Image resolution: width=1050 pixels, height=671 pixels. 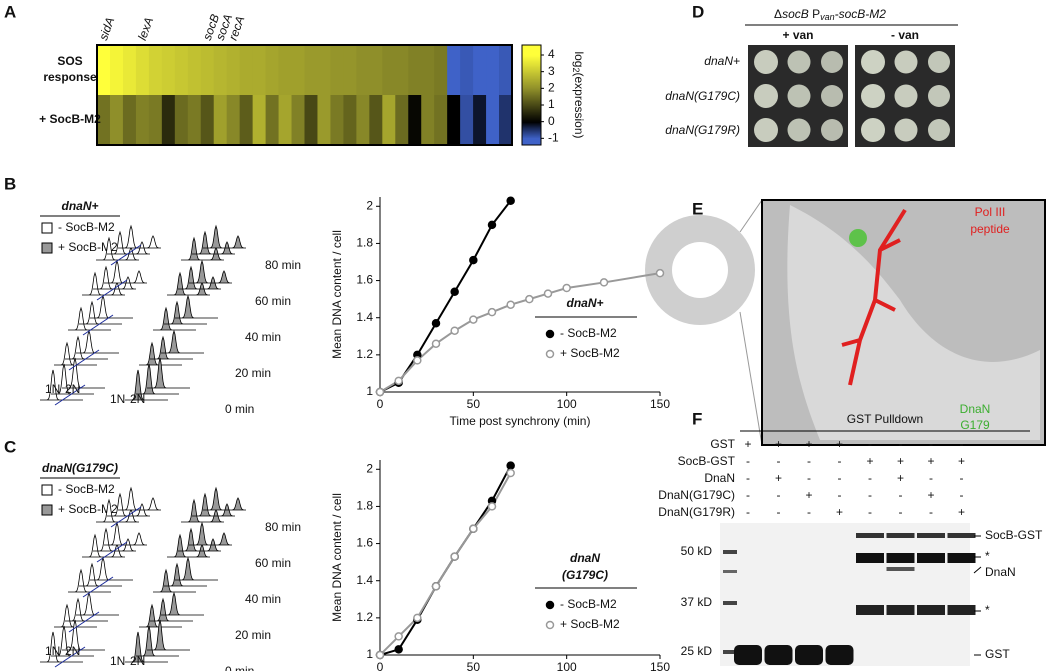 What do you see at coordinates (697, 208) in the screenshot?
I see `panel-label: E` at bounding box center [697, 208].